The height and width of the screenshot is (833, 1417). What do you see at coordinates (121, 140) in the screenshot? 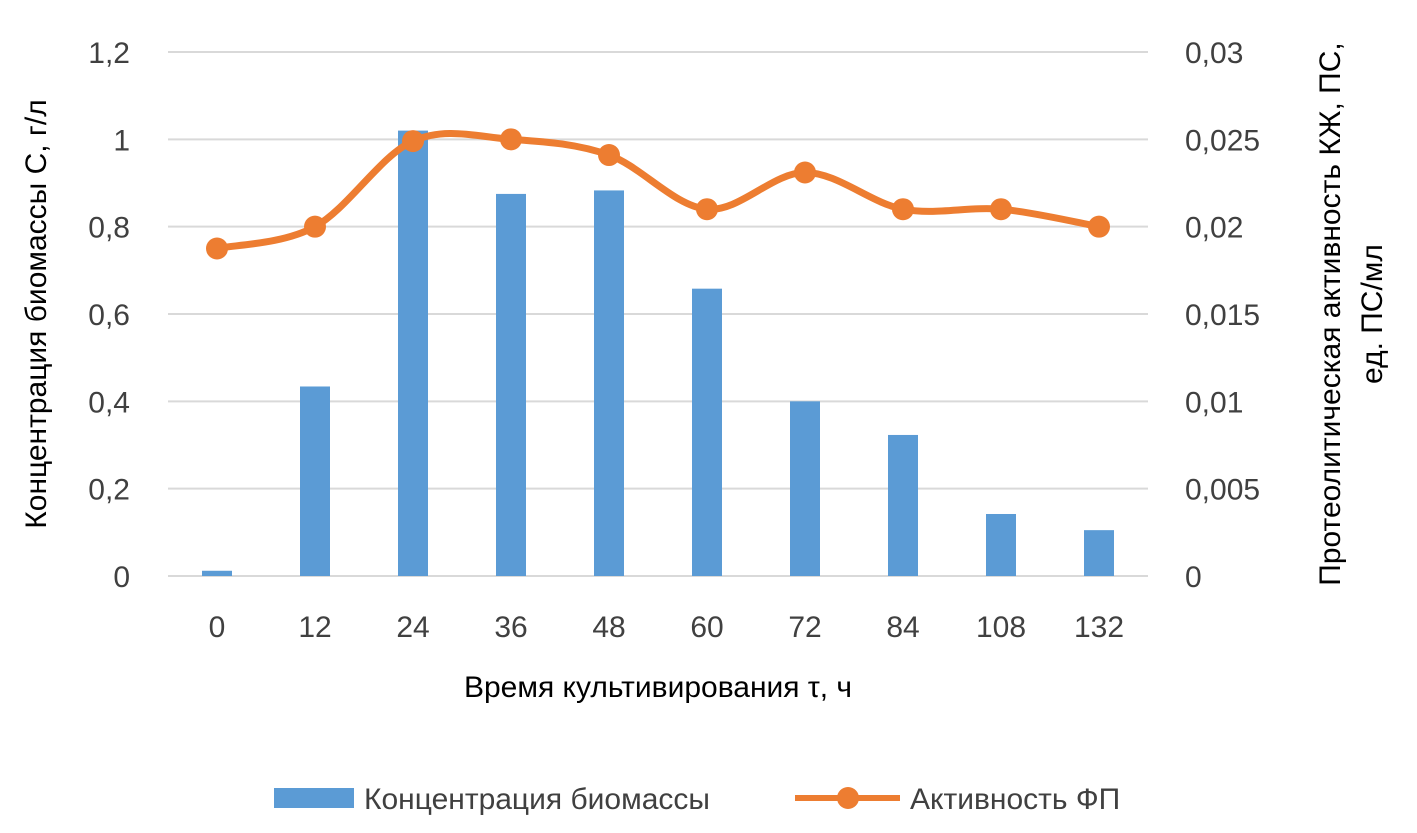
I see `y-tick-label: 1` at bounding box center [121, 140].